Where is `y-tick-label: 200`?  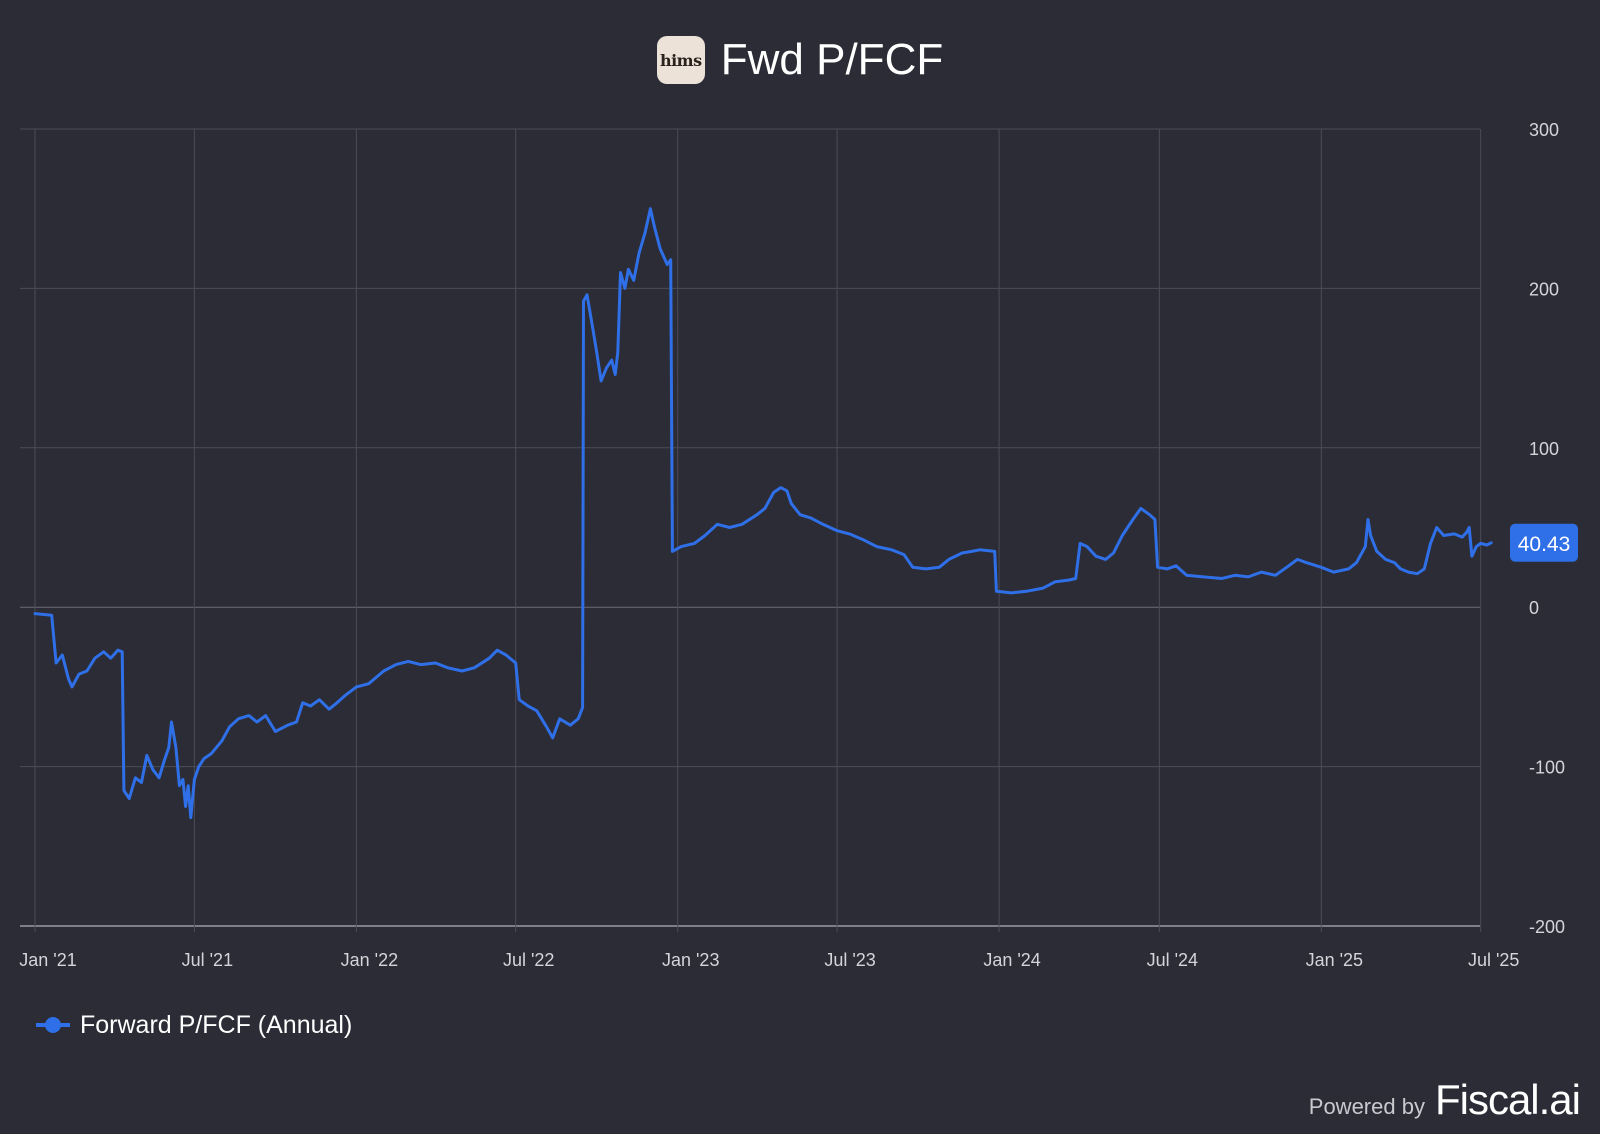
y-tick-label: 200 is located at coordinates (1544, 289).